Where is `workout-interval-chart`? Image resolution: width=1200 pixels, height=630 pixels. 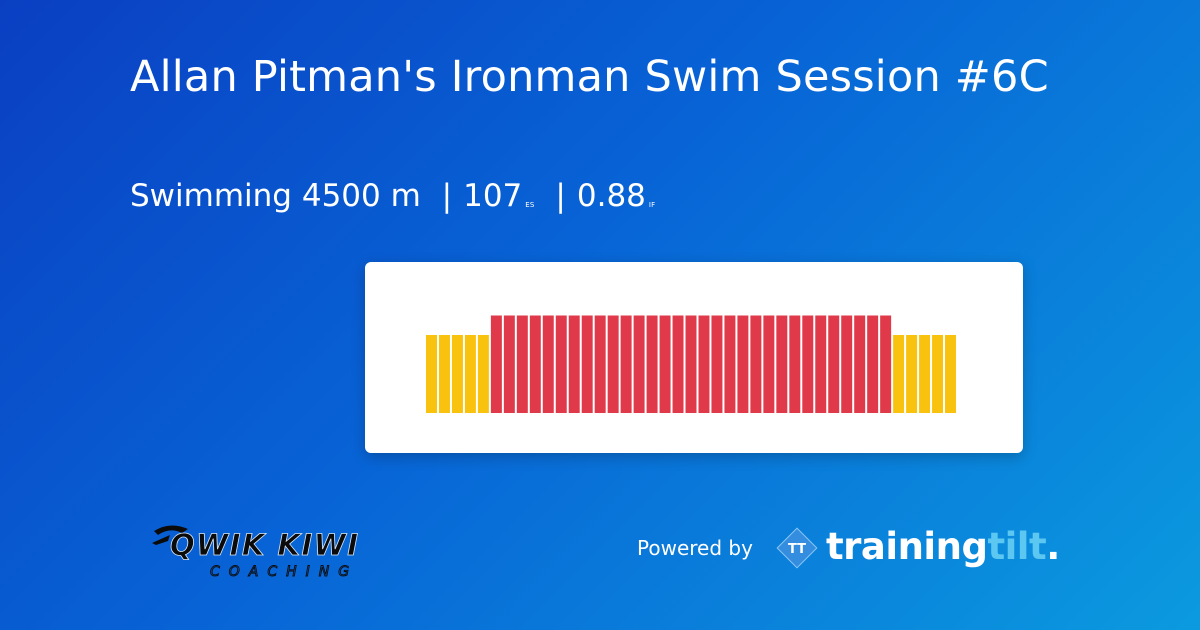
workout-interval-chart is located at coordinates (691, 364).